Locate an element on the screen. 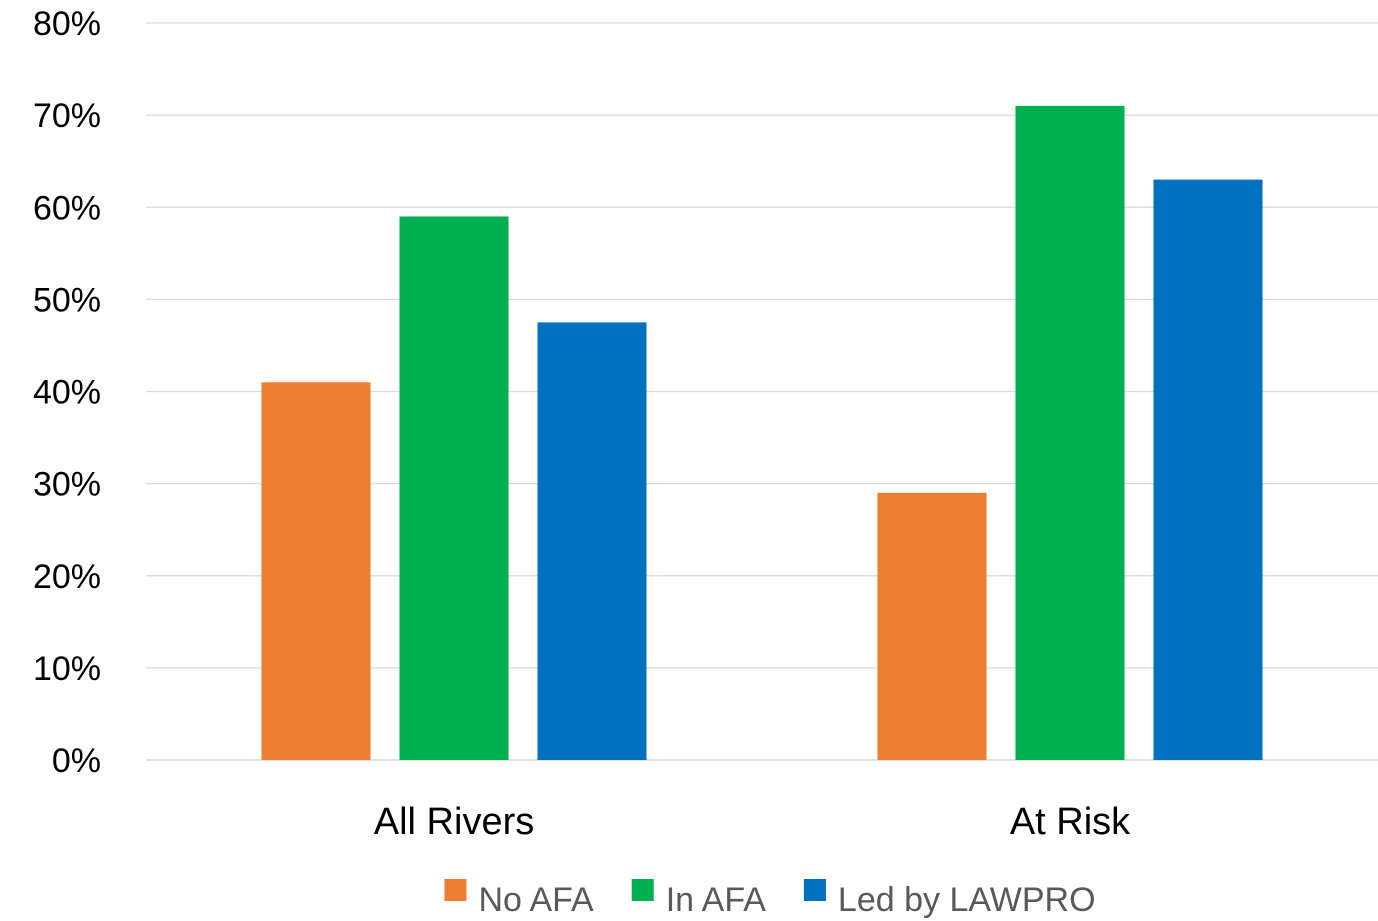 The image size is (1378, 921). category-label: At Risk is located at coordinates (1070, 822).